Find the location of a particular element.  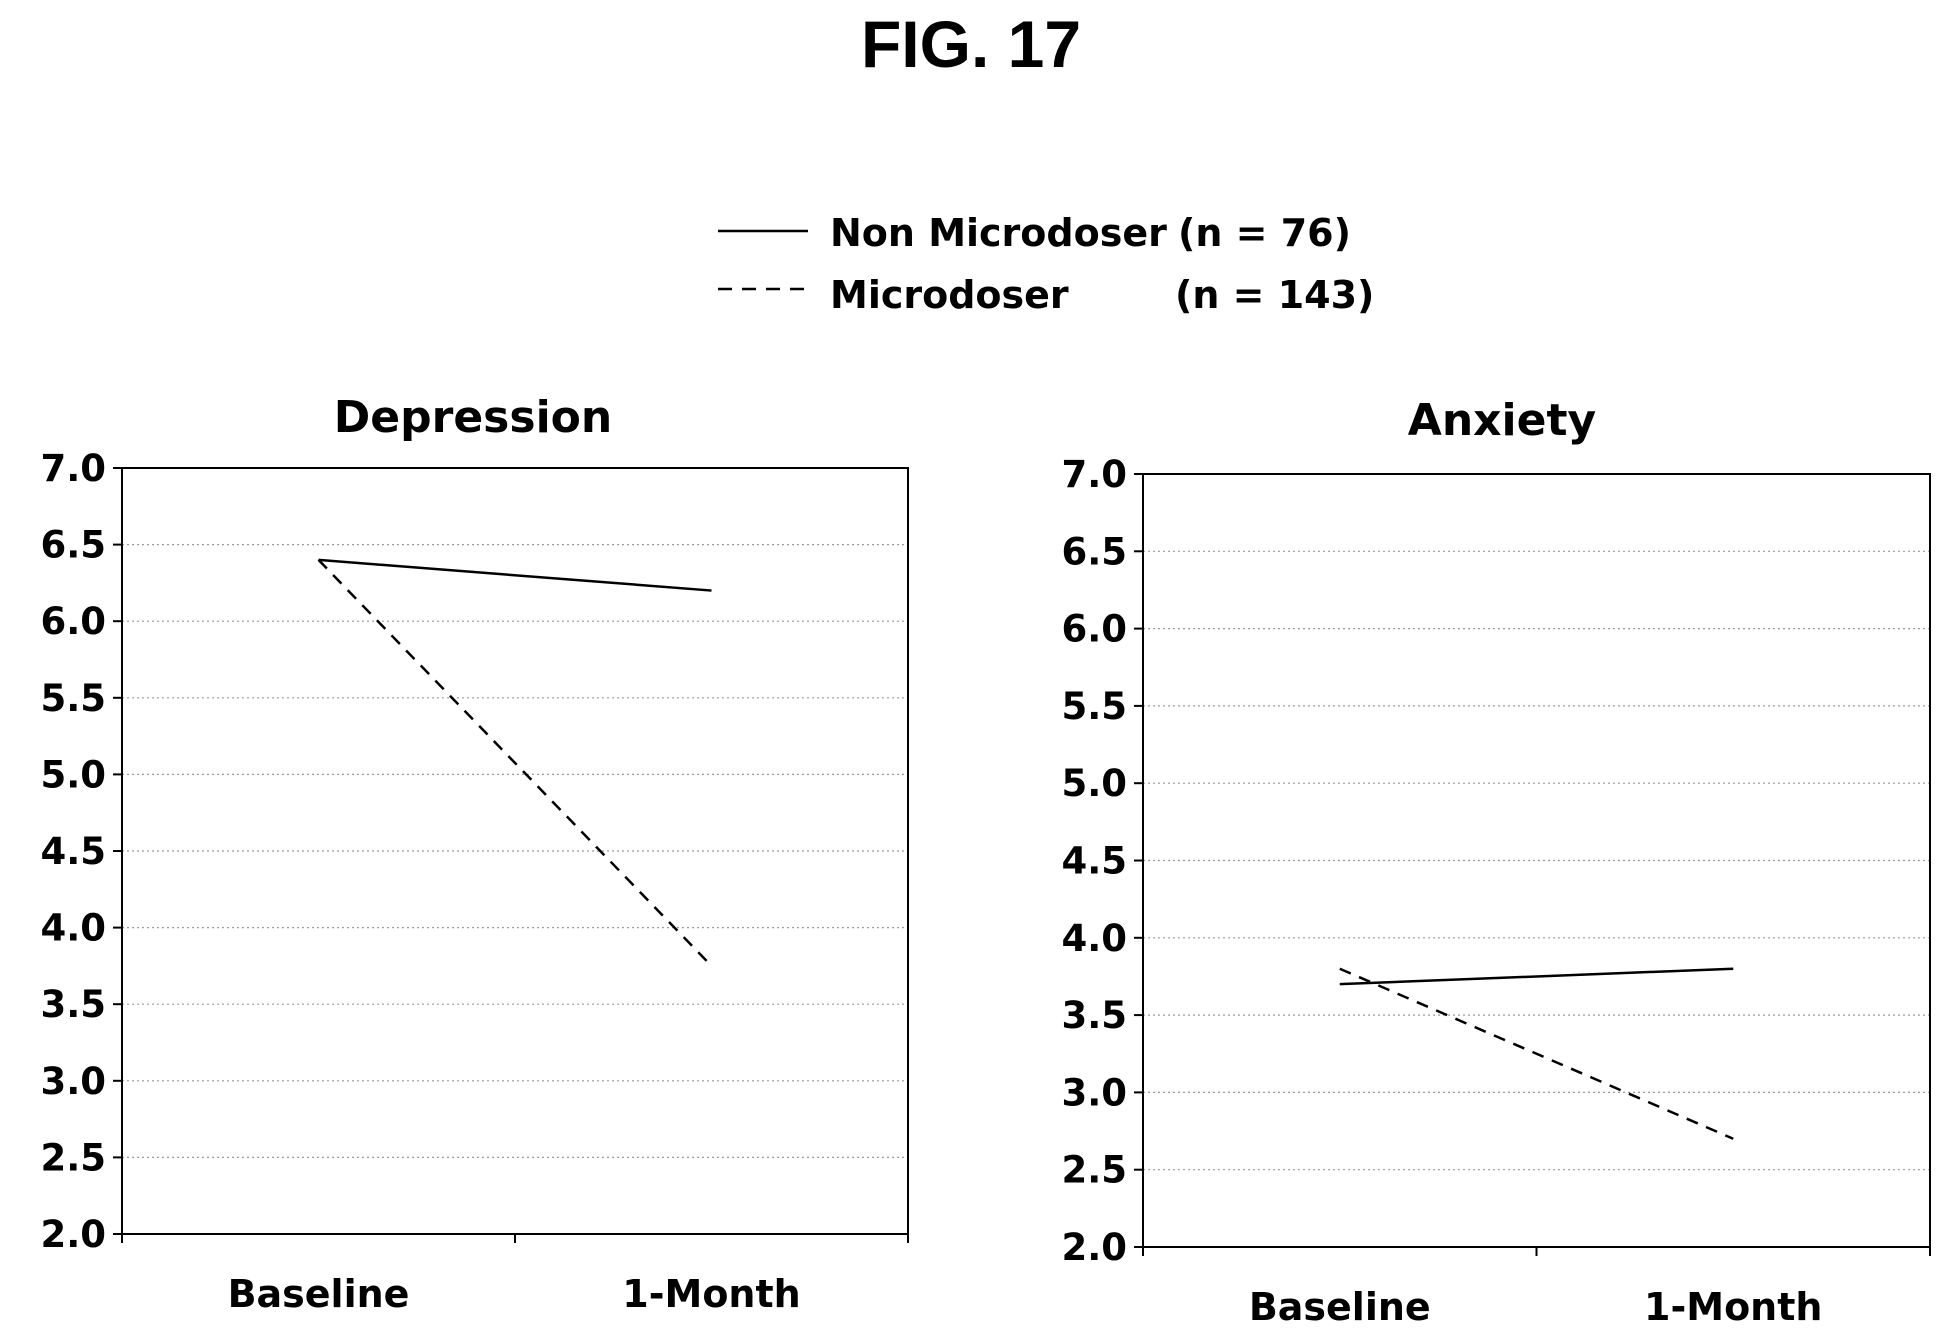

legend-count: (n = 143) is located at coordinates (1274, 295).